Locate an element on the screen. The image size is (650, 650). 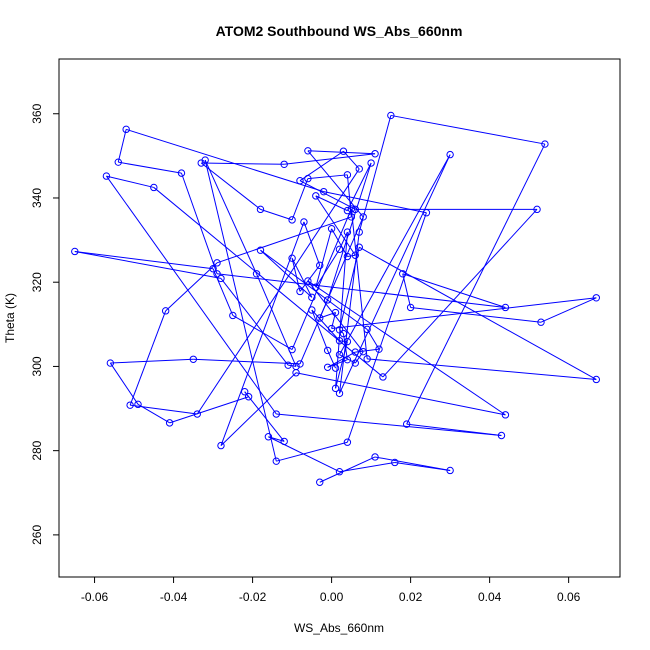
y-tick-label: 300 is located at coordinates (37, 366).